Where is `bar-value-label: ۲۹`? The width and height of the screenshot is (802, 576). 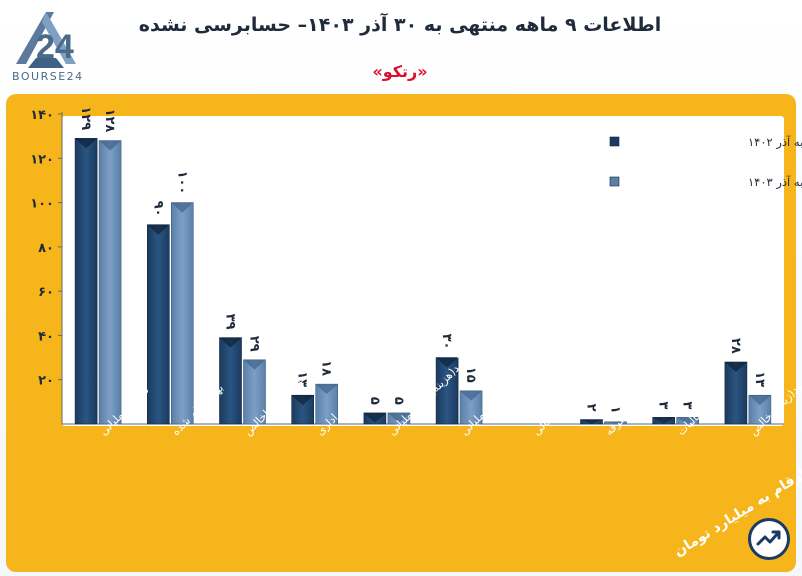
bar-value-label: ۲۹ is located at coordinates (254, 344).